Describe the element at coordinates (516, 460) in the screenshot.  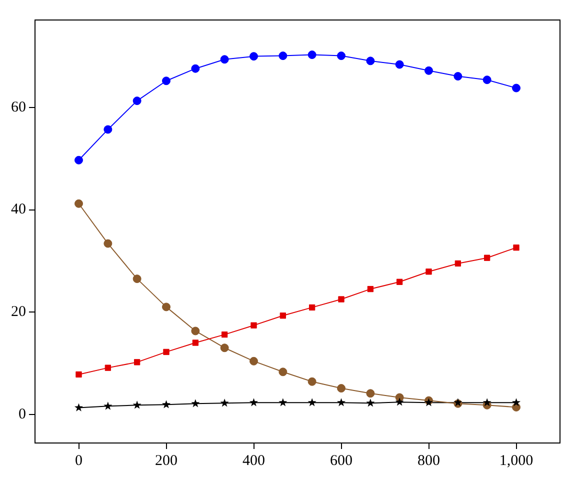
I see `x-tick-label: 1,000` at that location.